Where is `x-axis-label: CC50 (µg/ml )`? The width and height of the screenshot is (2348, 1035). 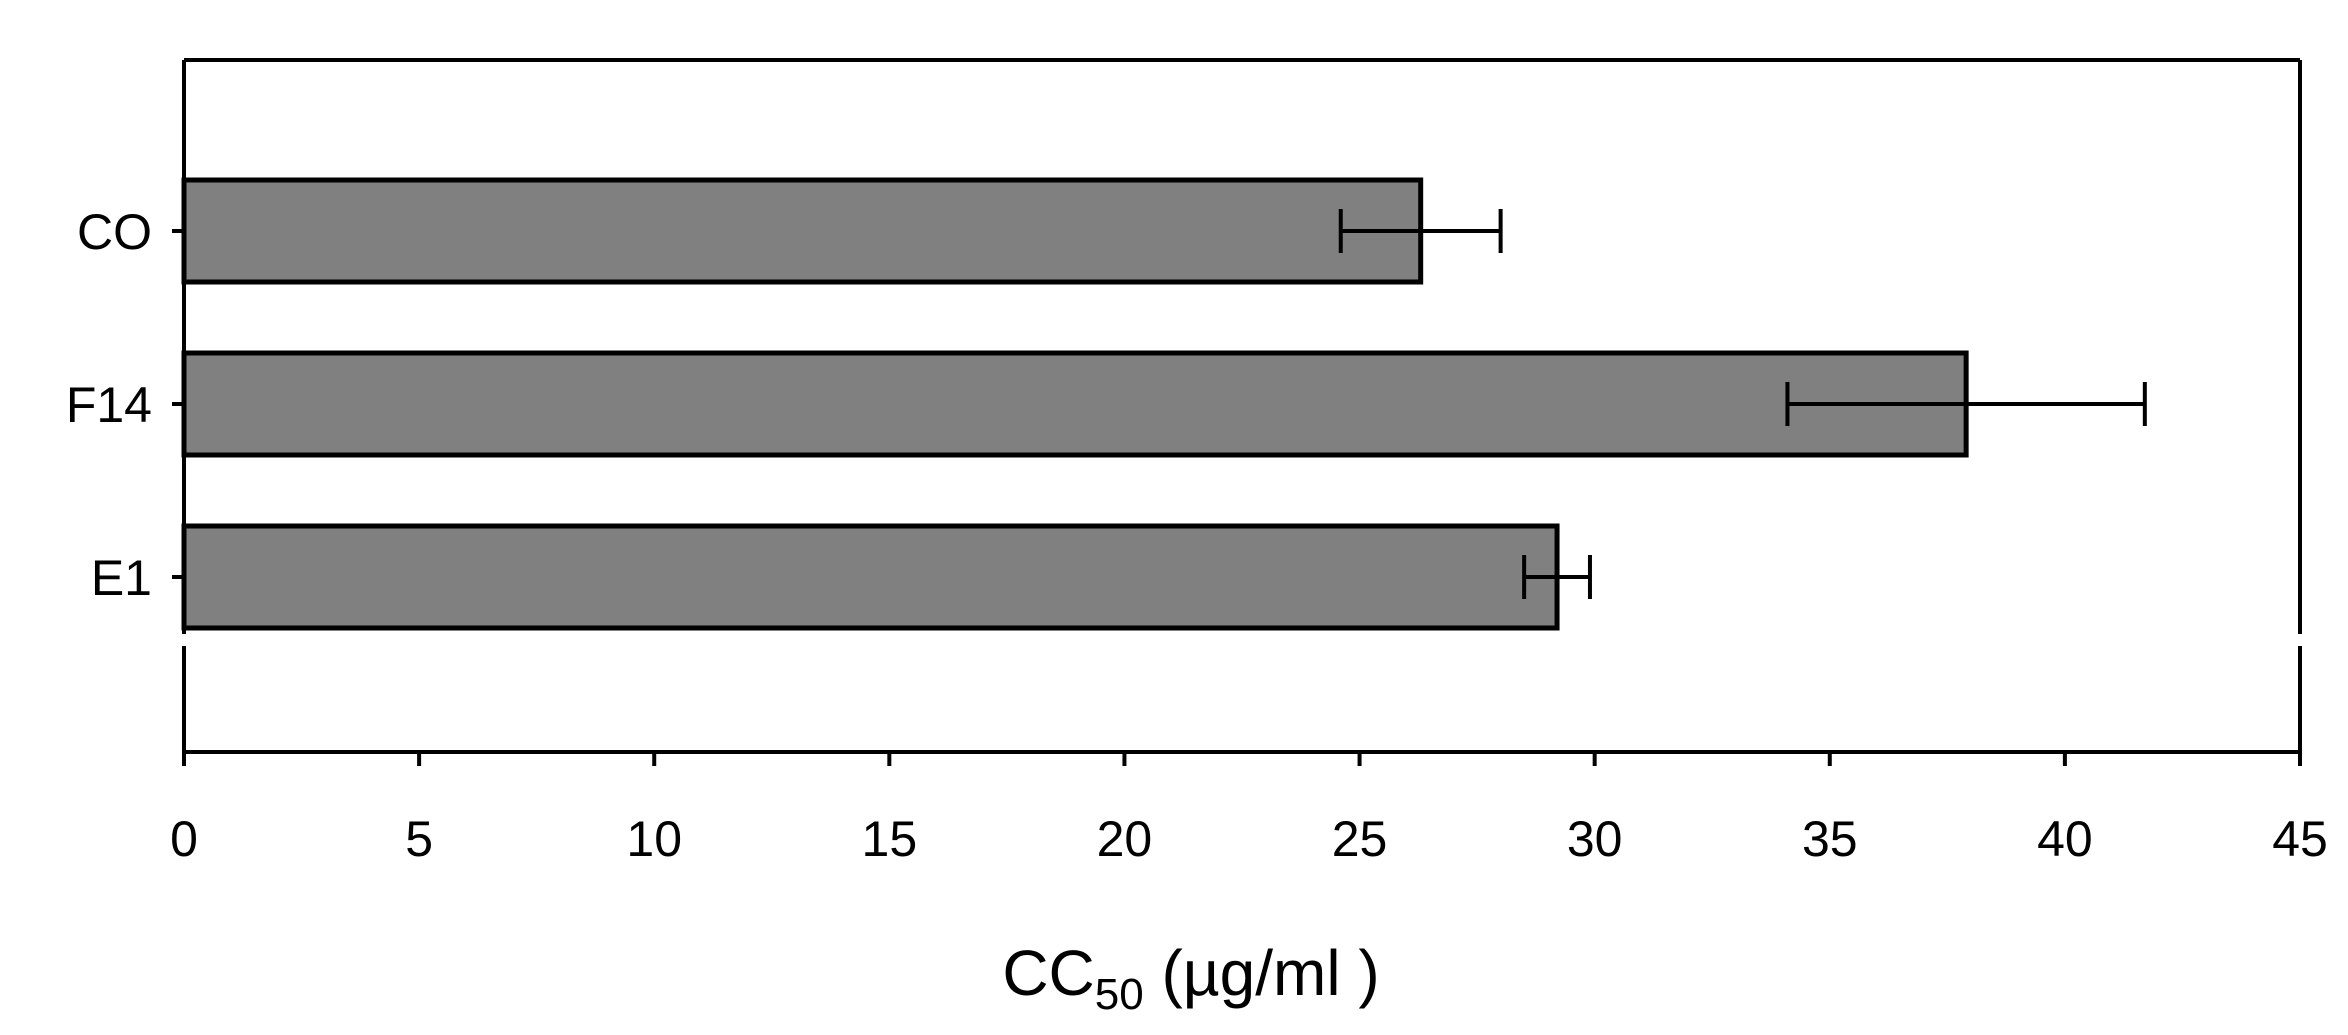
x-axis-label: CC50 (µg/ml ) is located at coordinates (1190, 978).